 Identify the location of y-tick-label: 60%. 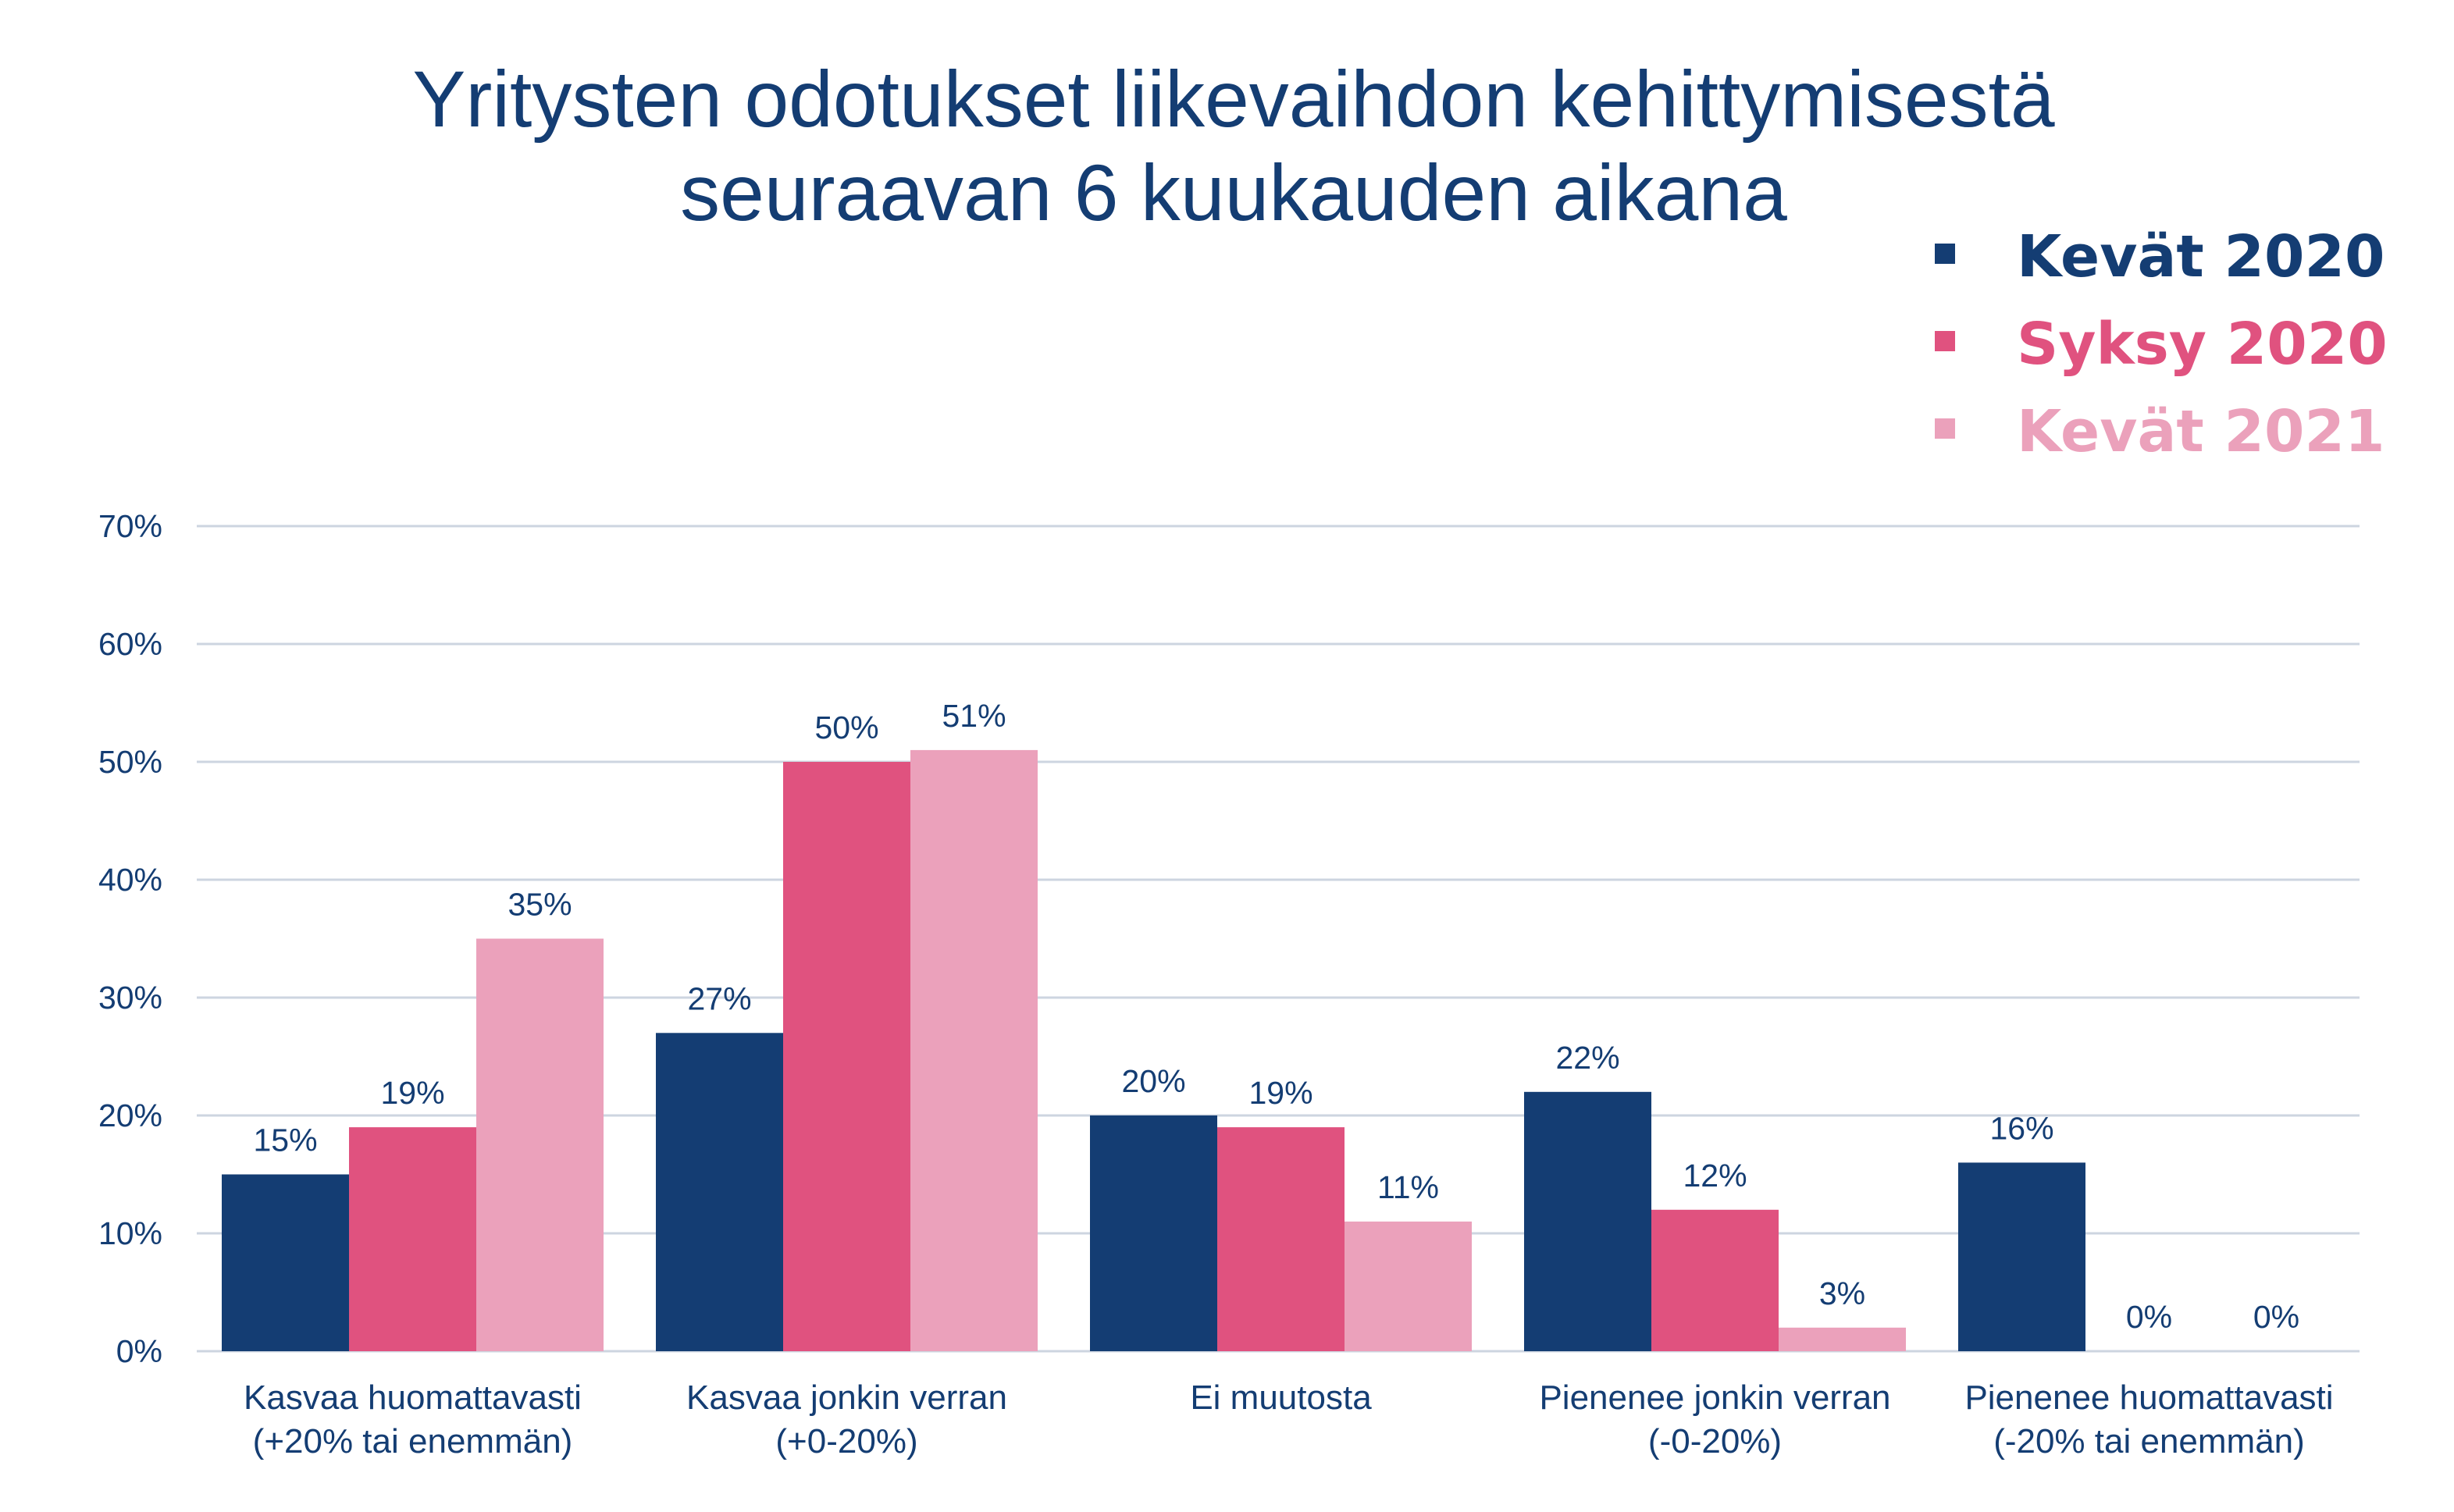
(130, 644).